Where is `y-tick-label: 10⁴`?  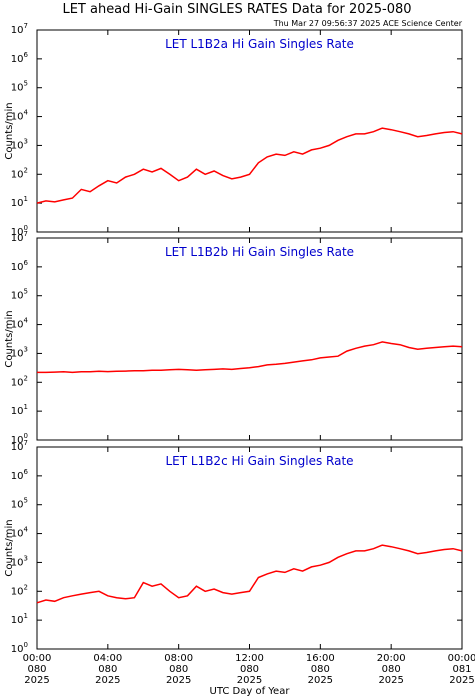
y-tick-label: 10⁴ is located at coordinates (20, 116).